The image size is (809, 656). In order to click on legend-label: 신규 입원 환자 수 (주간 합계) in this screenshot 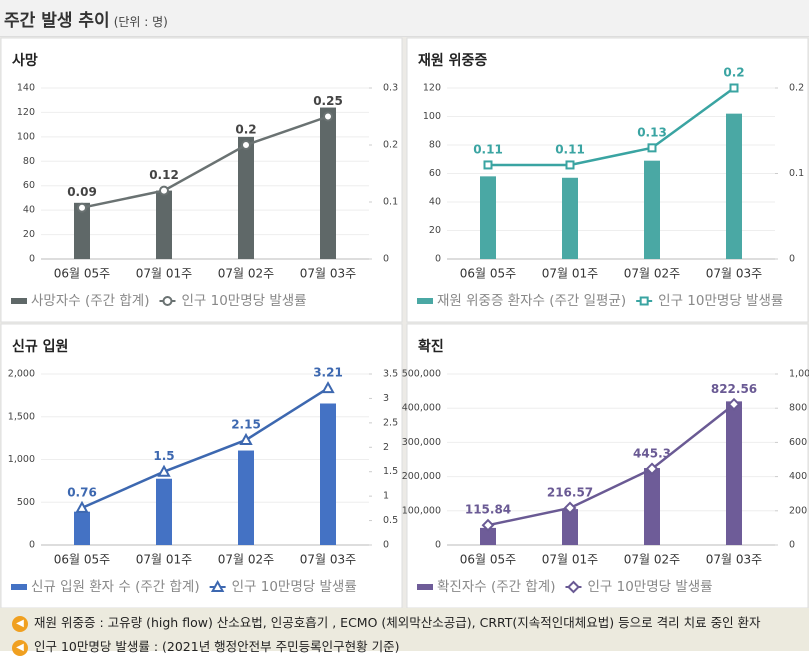, I will do `click(115, 587)`.